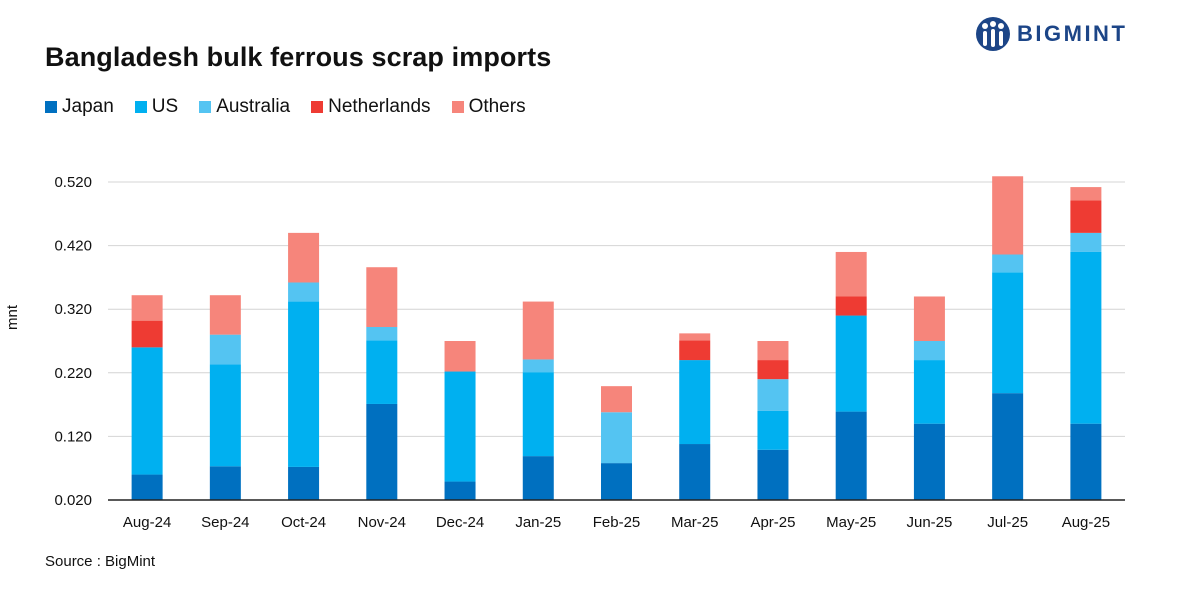 This screenshot has width=1181, height=593. What do you see at coordinates (538, 522) in the screenshot?
I see `x-tick-label: Jan-25` at bounding box center [538, 522].